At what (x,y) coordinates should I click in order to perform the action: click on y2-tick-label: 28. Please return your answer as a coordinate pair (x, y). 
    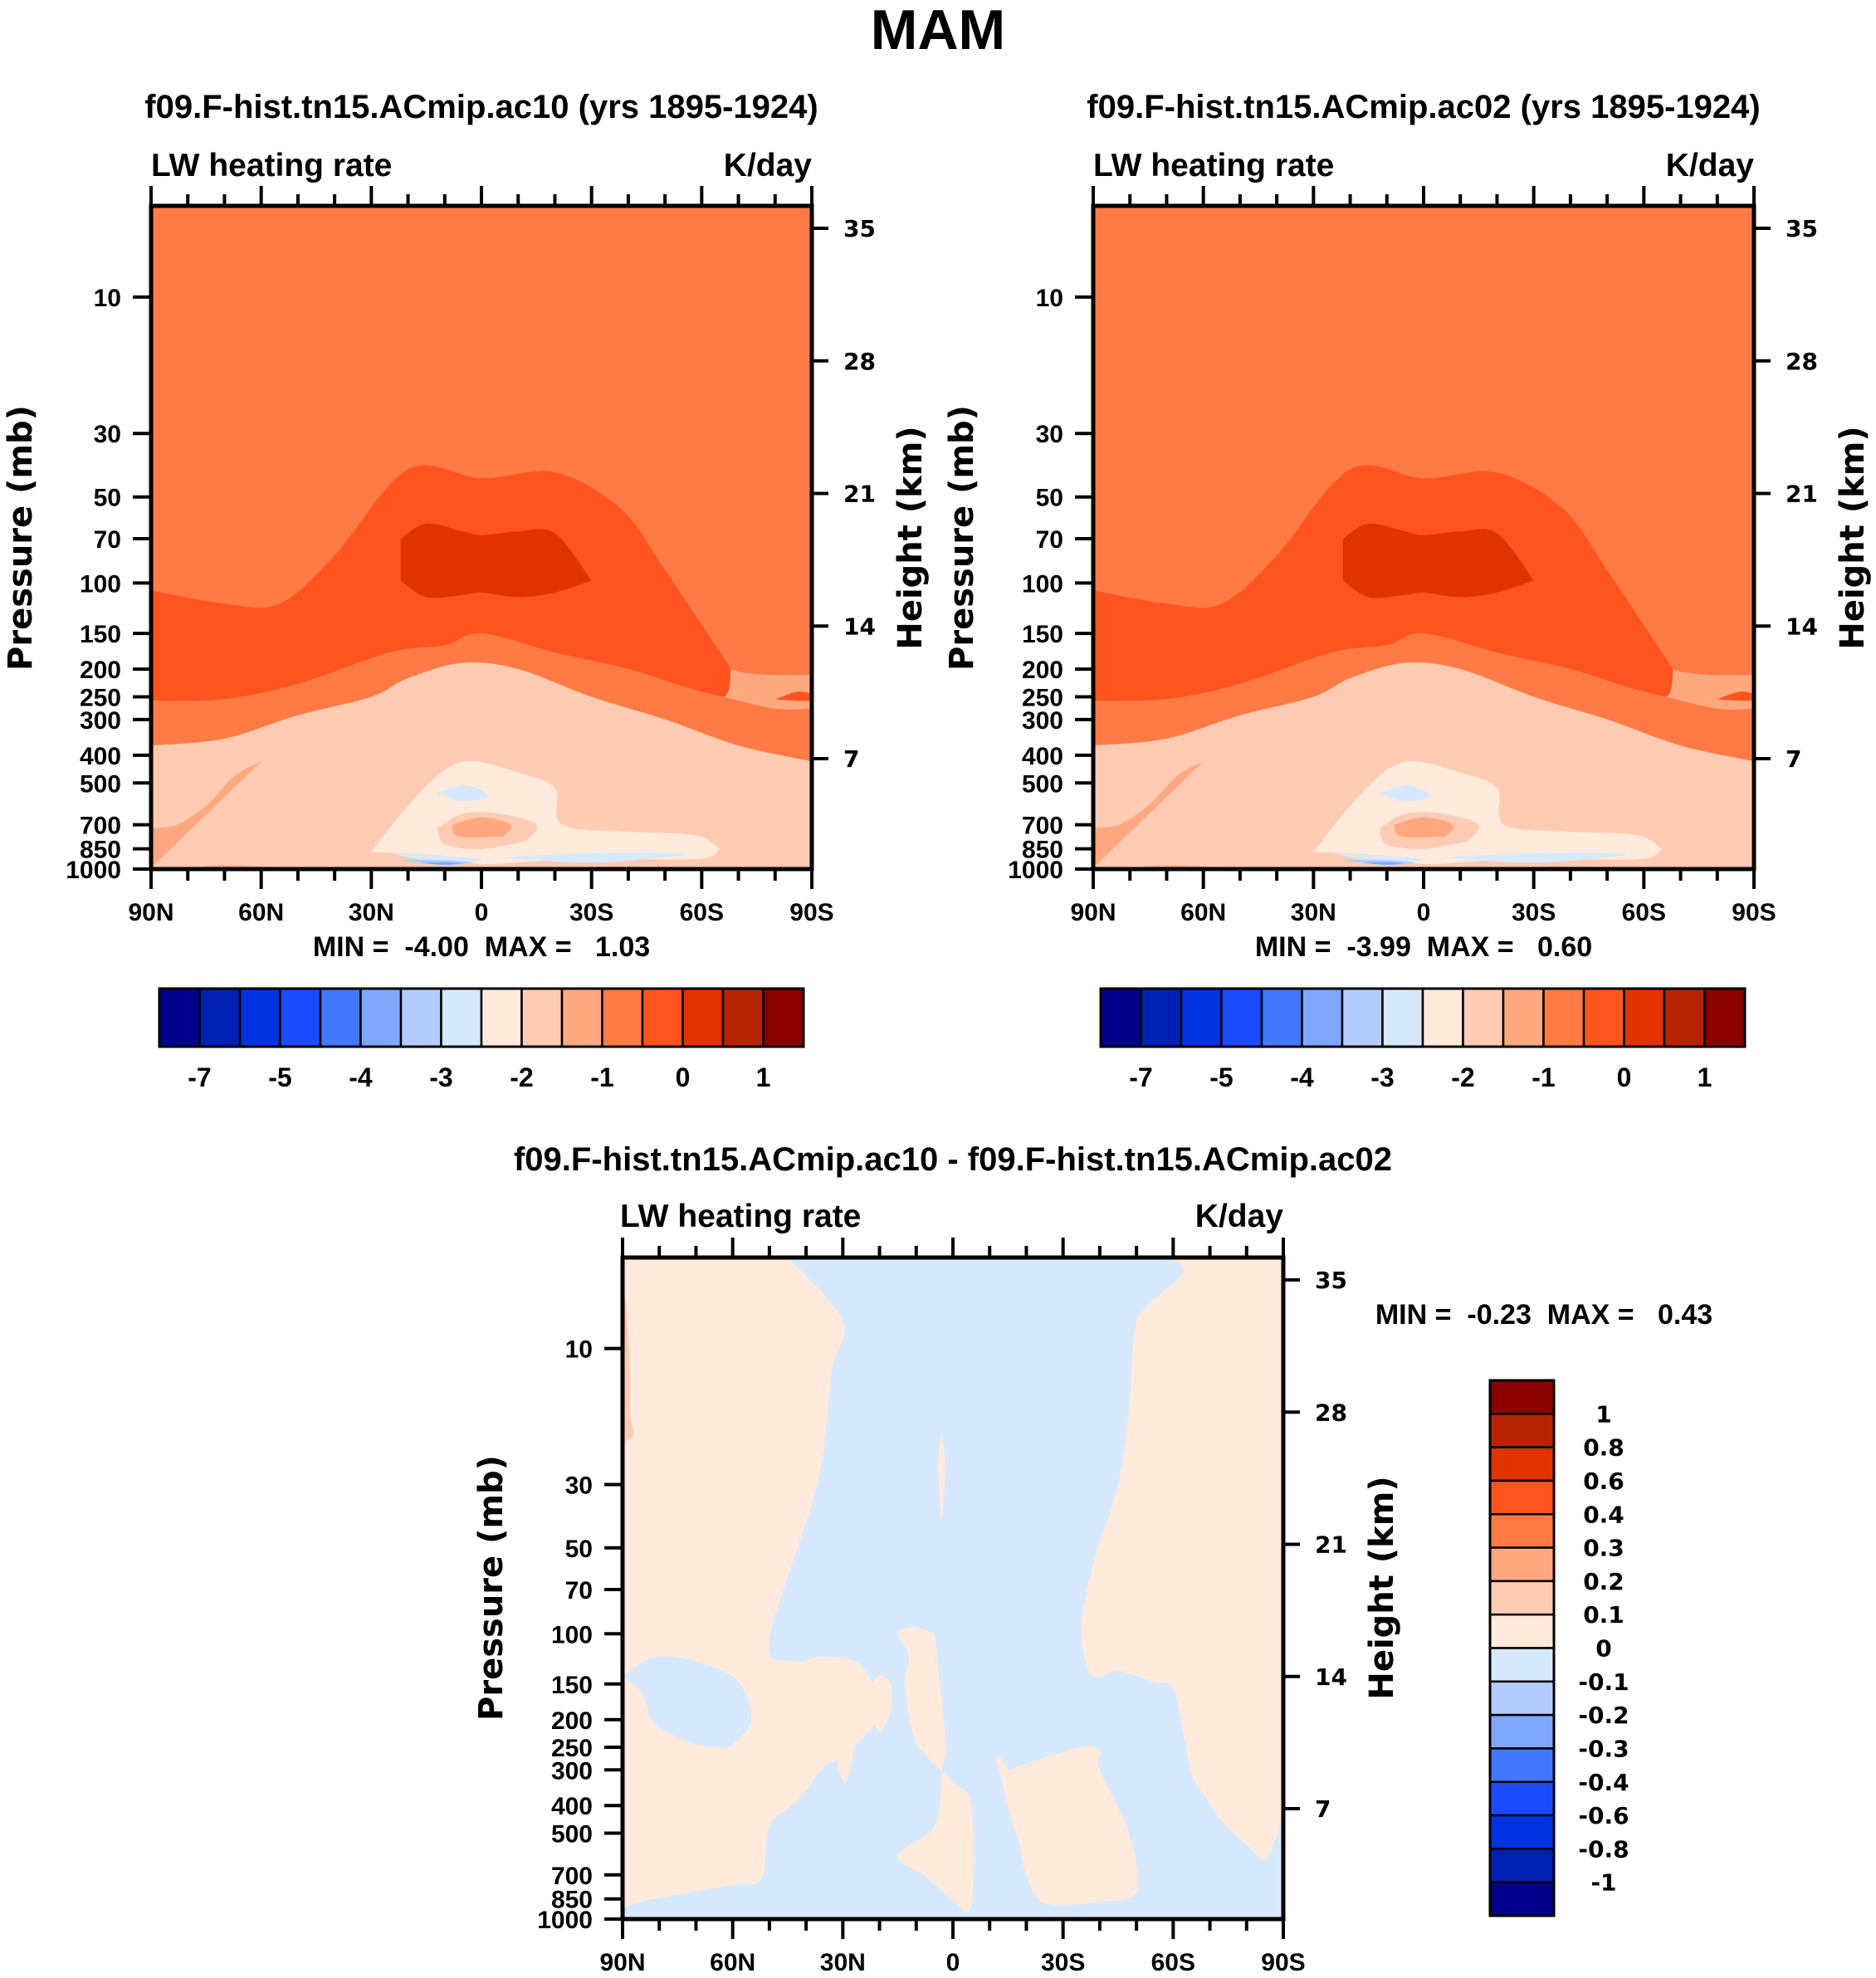
    Looking at the image, I should click on (860, 361).